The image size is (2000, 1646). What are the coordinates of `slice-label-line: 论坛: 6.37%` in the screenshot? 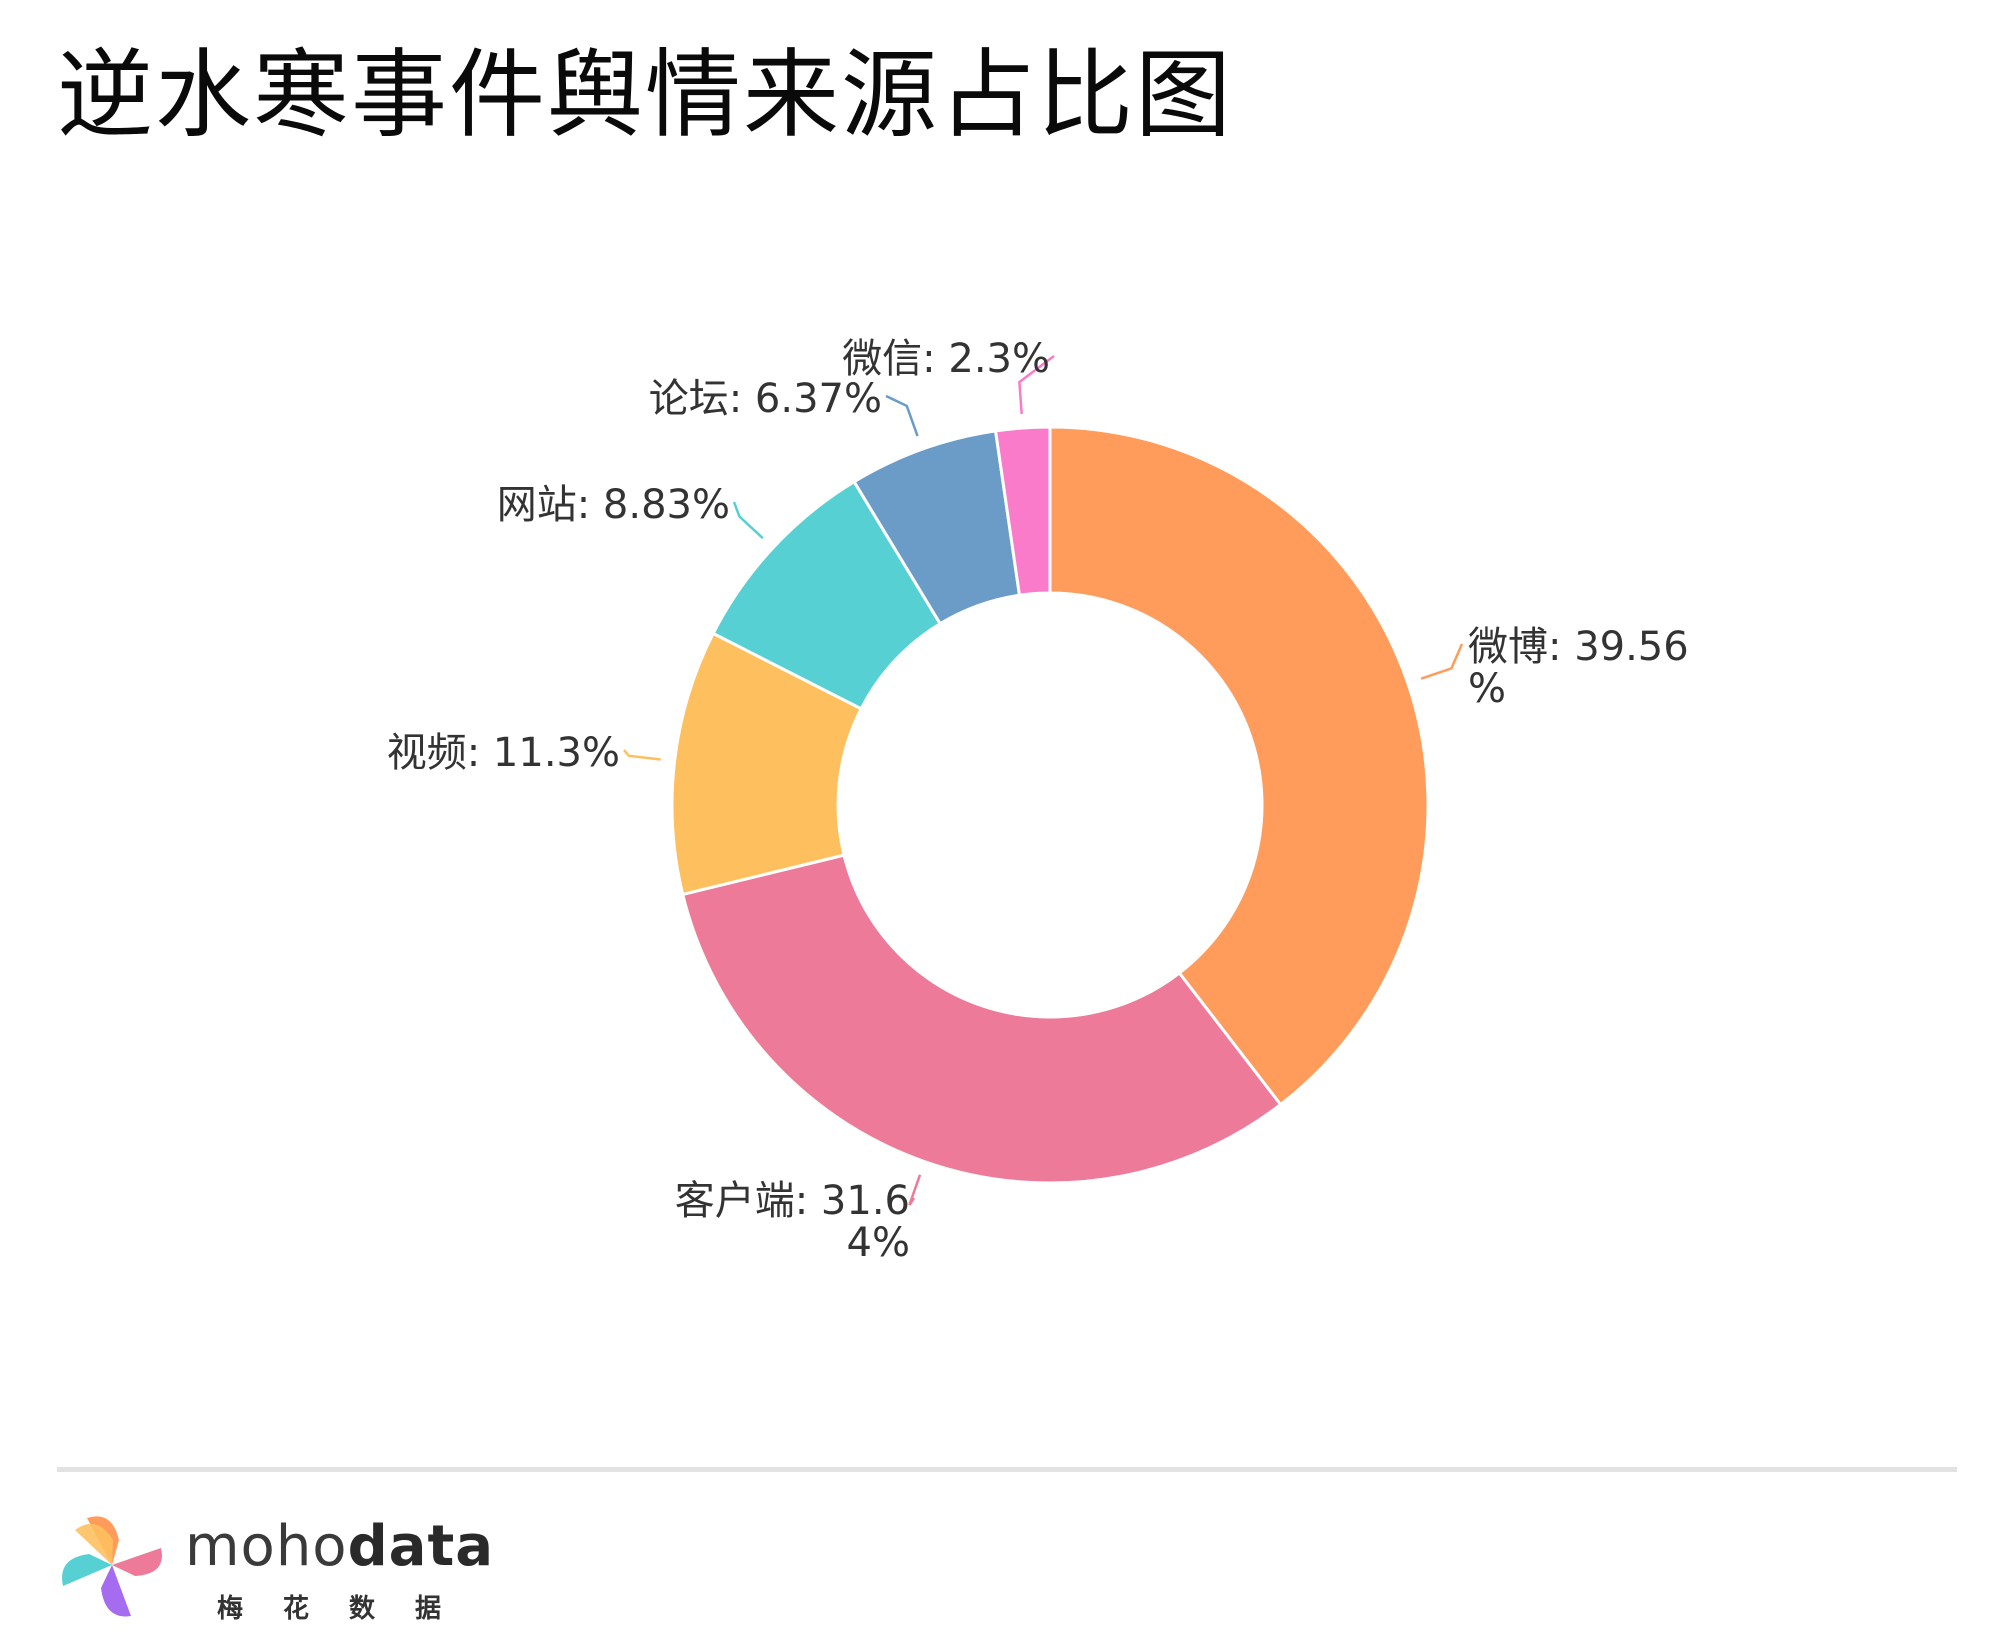 It's located at (765, 399).